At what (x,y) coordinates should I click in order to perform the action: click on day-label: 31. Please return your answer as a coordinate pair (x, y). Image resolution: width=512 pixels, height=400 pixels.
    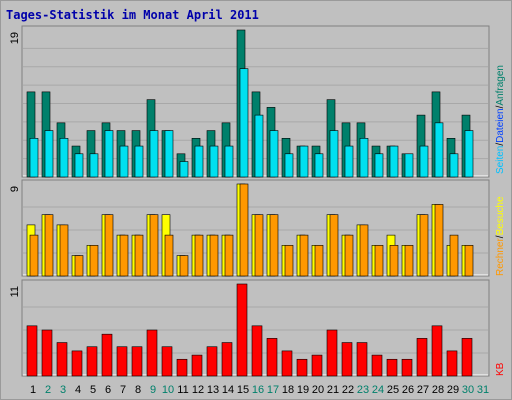
    Looking at the image, I should click on (483, 390).